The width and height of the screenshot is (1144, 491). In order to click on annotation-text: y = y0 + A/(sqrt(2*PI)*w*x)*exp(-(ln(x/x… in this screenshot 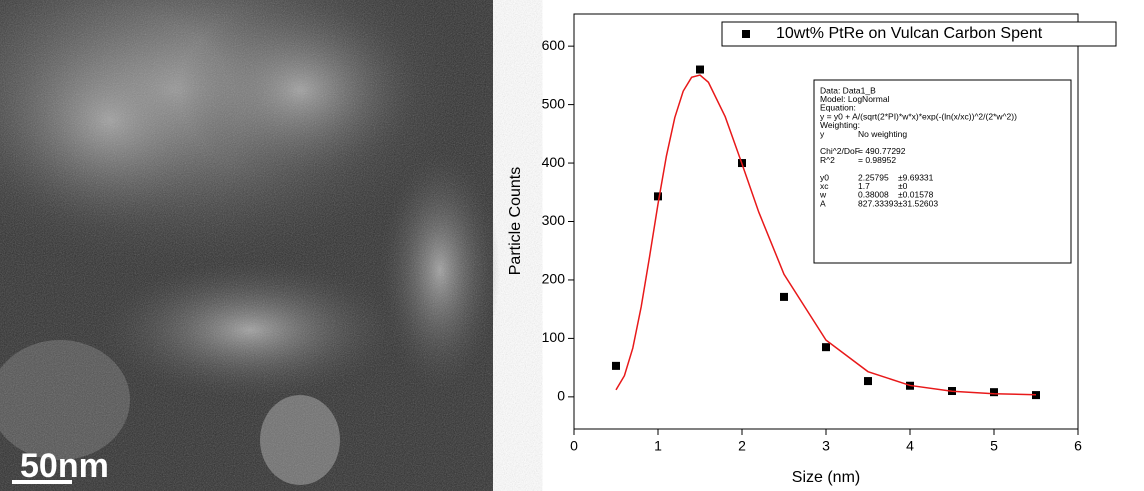, I will do `click(918, 116)`.